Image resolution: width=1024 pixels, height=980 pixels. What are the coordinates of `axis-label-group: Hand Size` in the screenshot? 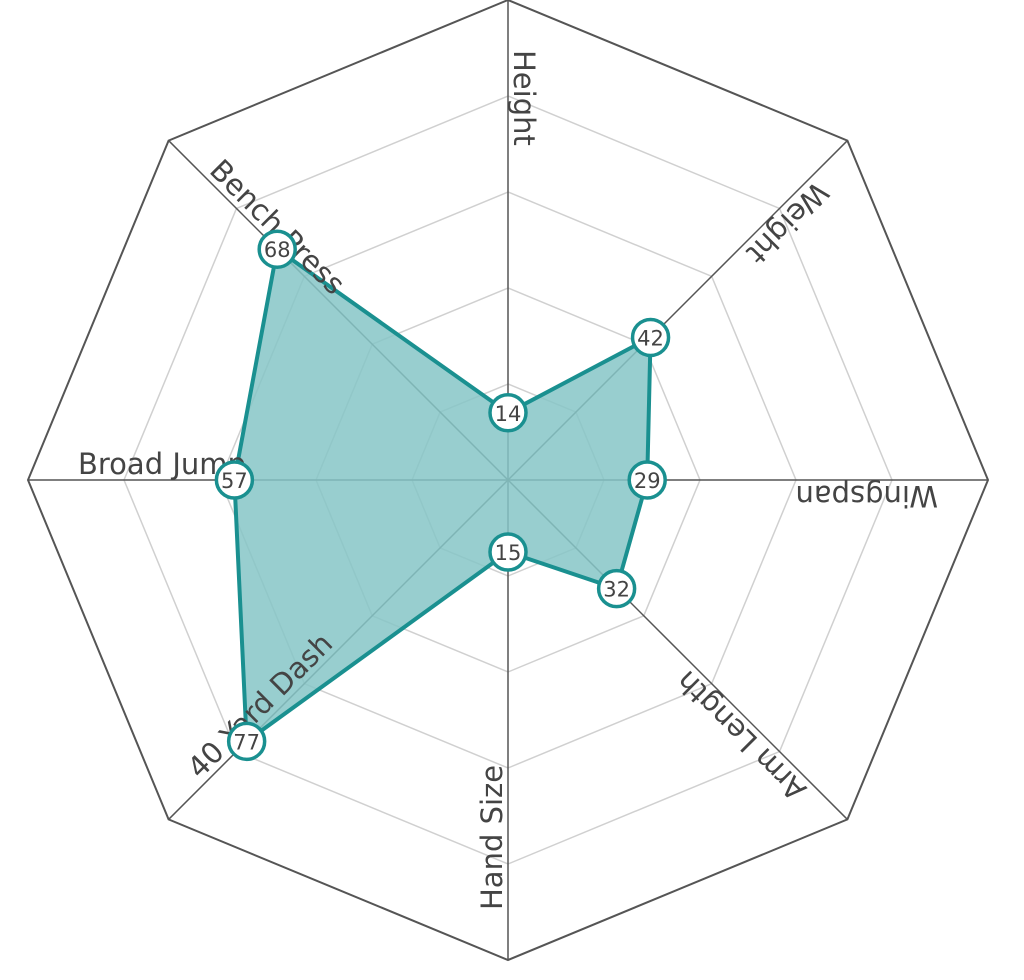 It's located at (492, 837).